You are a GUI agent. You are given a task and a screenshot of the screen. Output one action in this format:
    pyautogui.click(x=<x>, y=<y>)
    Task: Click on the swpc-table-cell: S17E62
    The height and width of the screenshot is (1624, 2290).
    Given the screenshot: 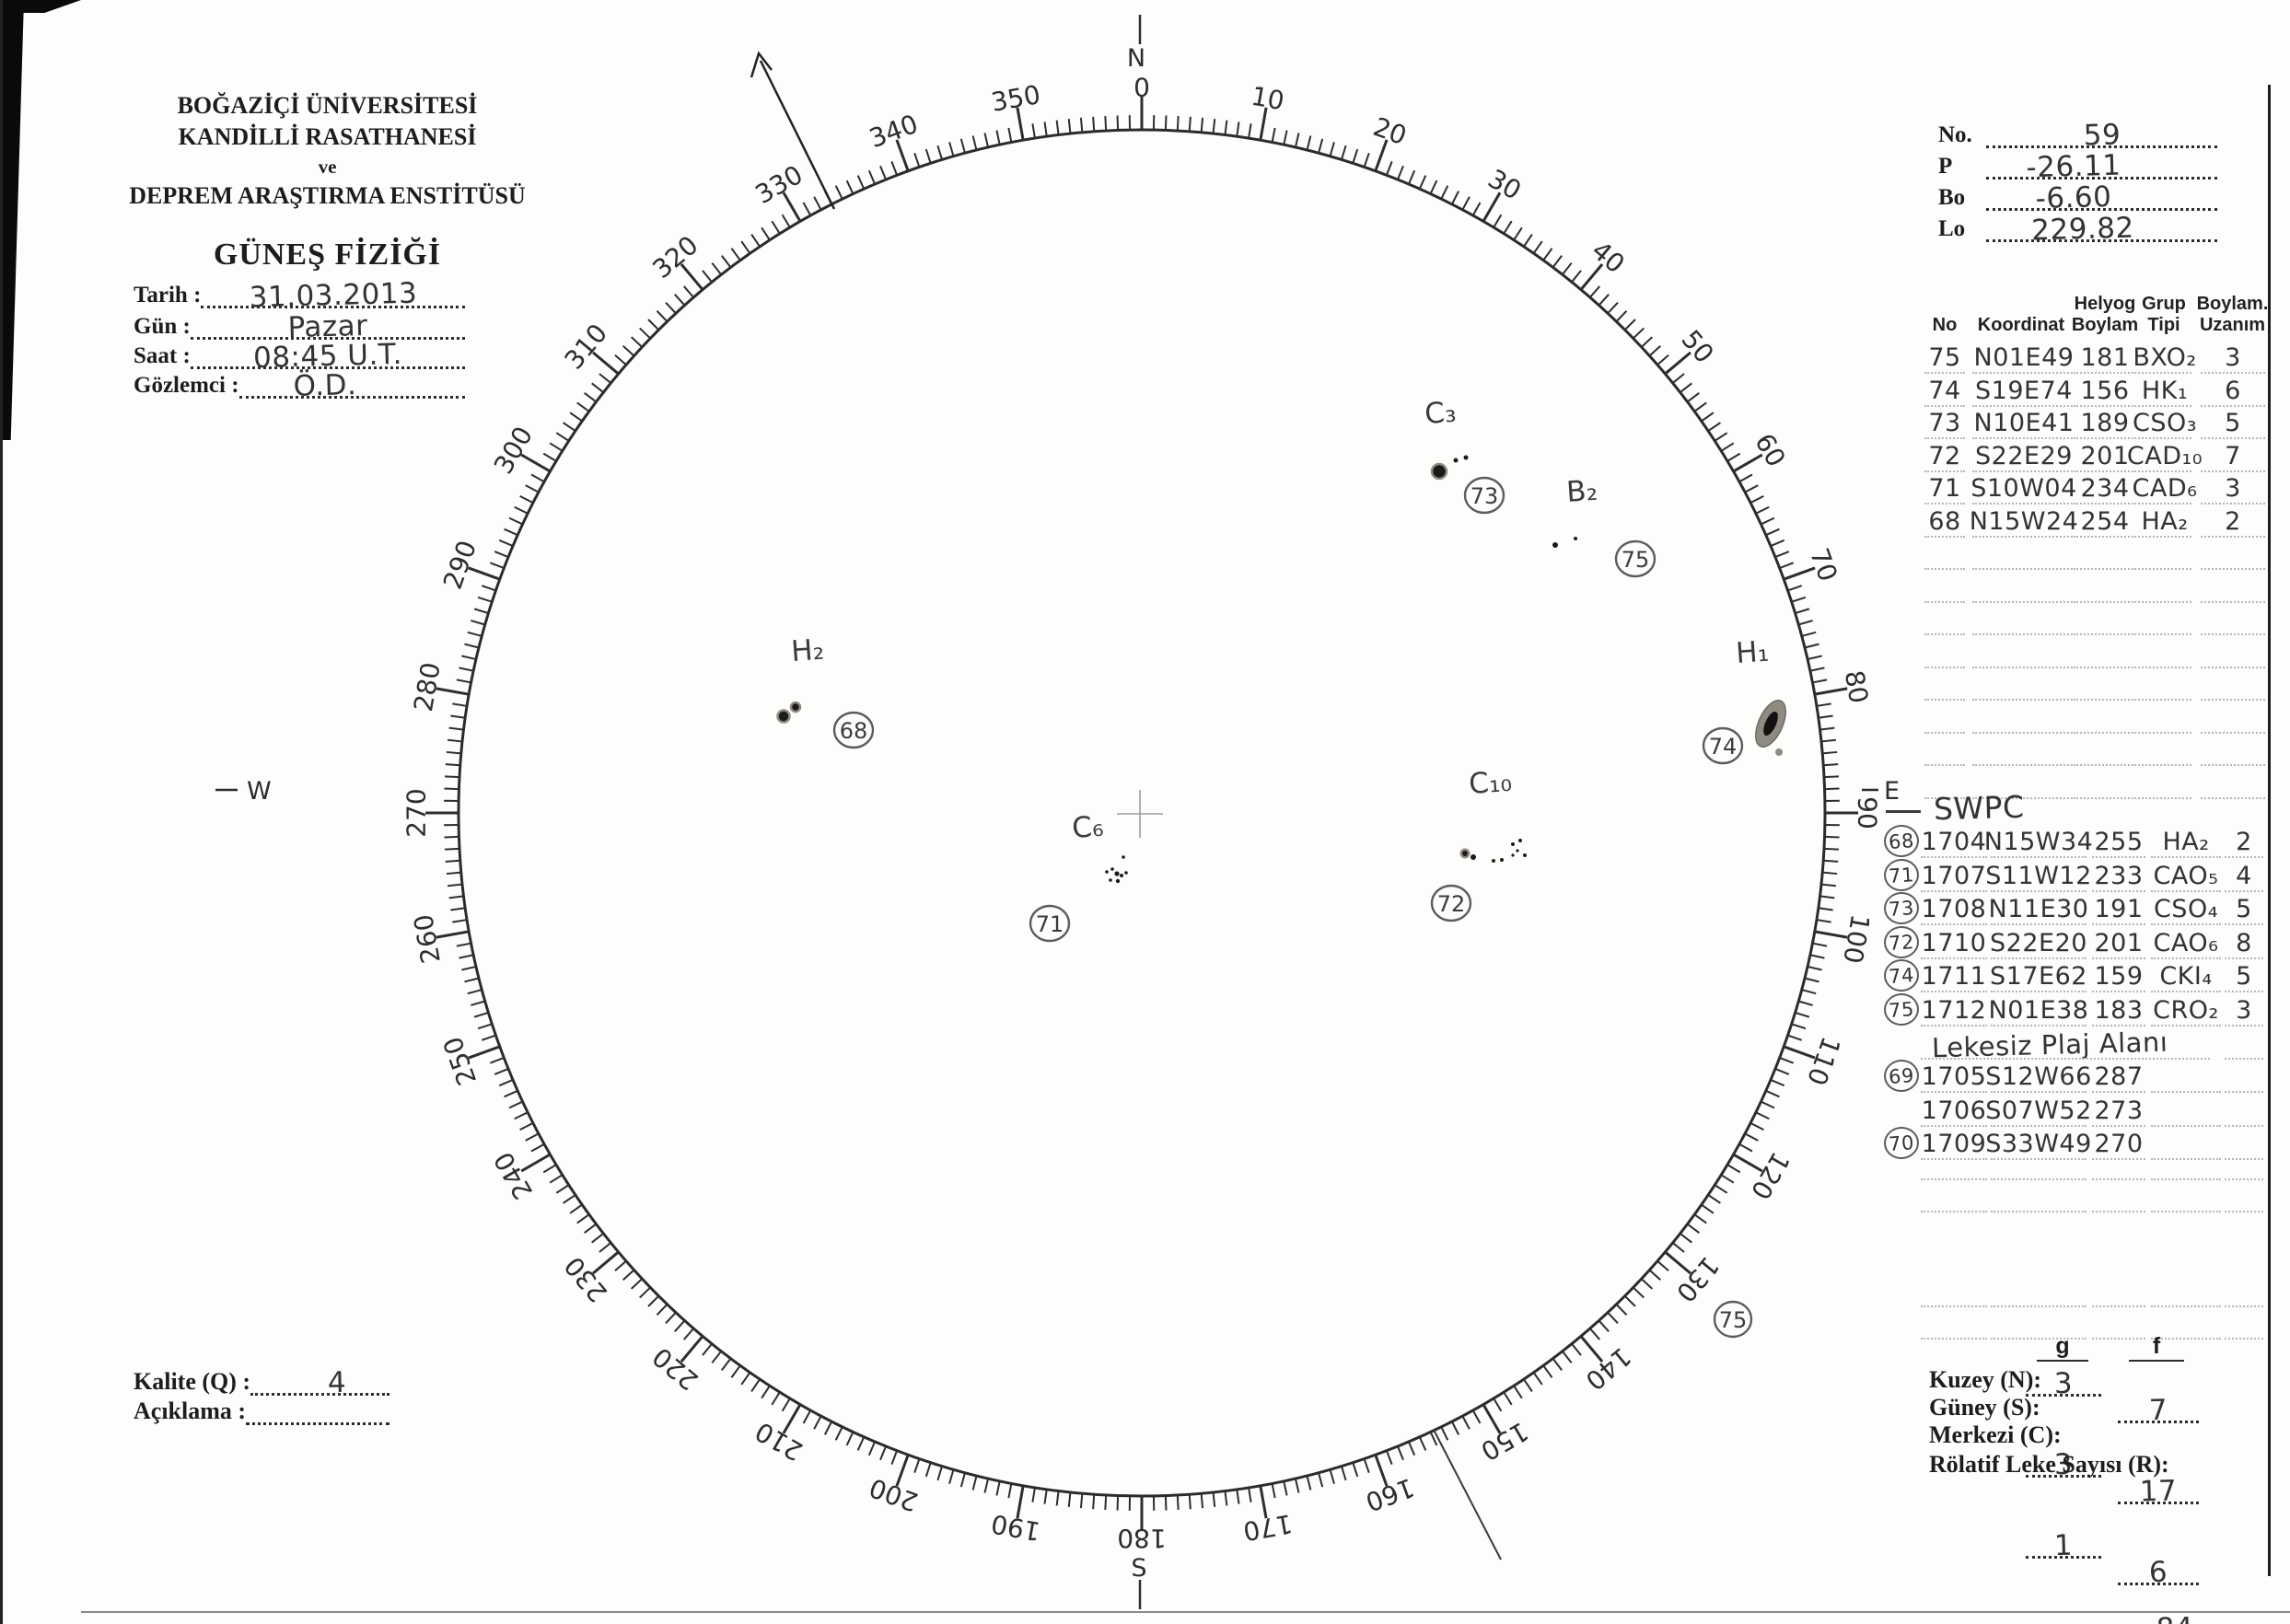 What is the action you would take?
    pyautogui.click(x=2039, y=975)
    